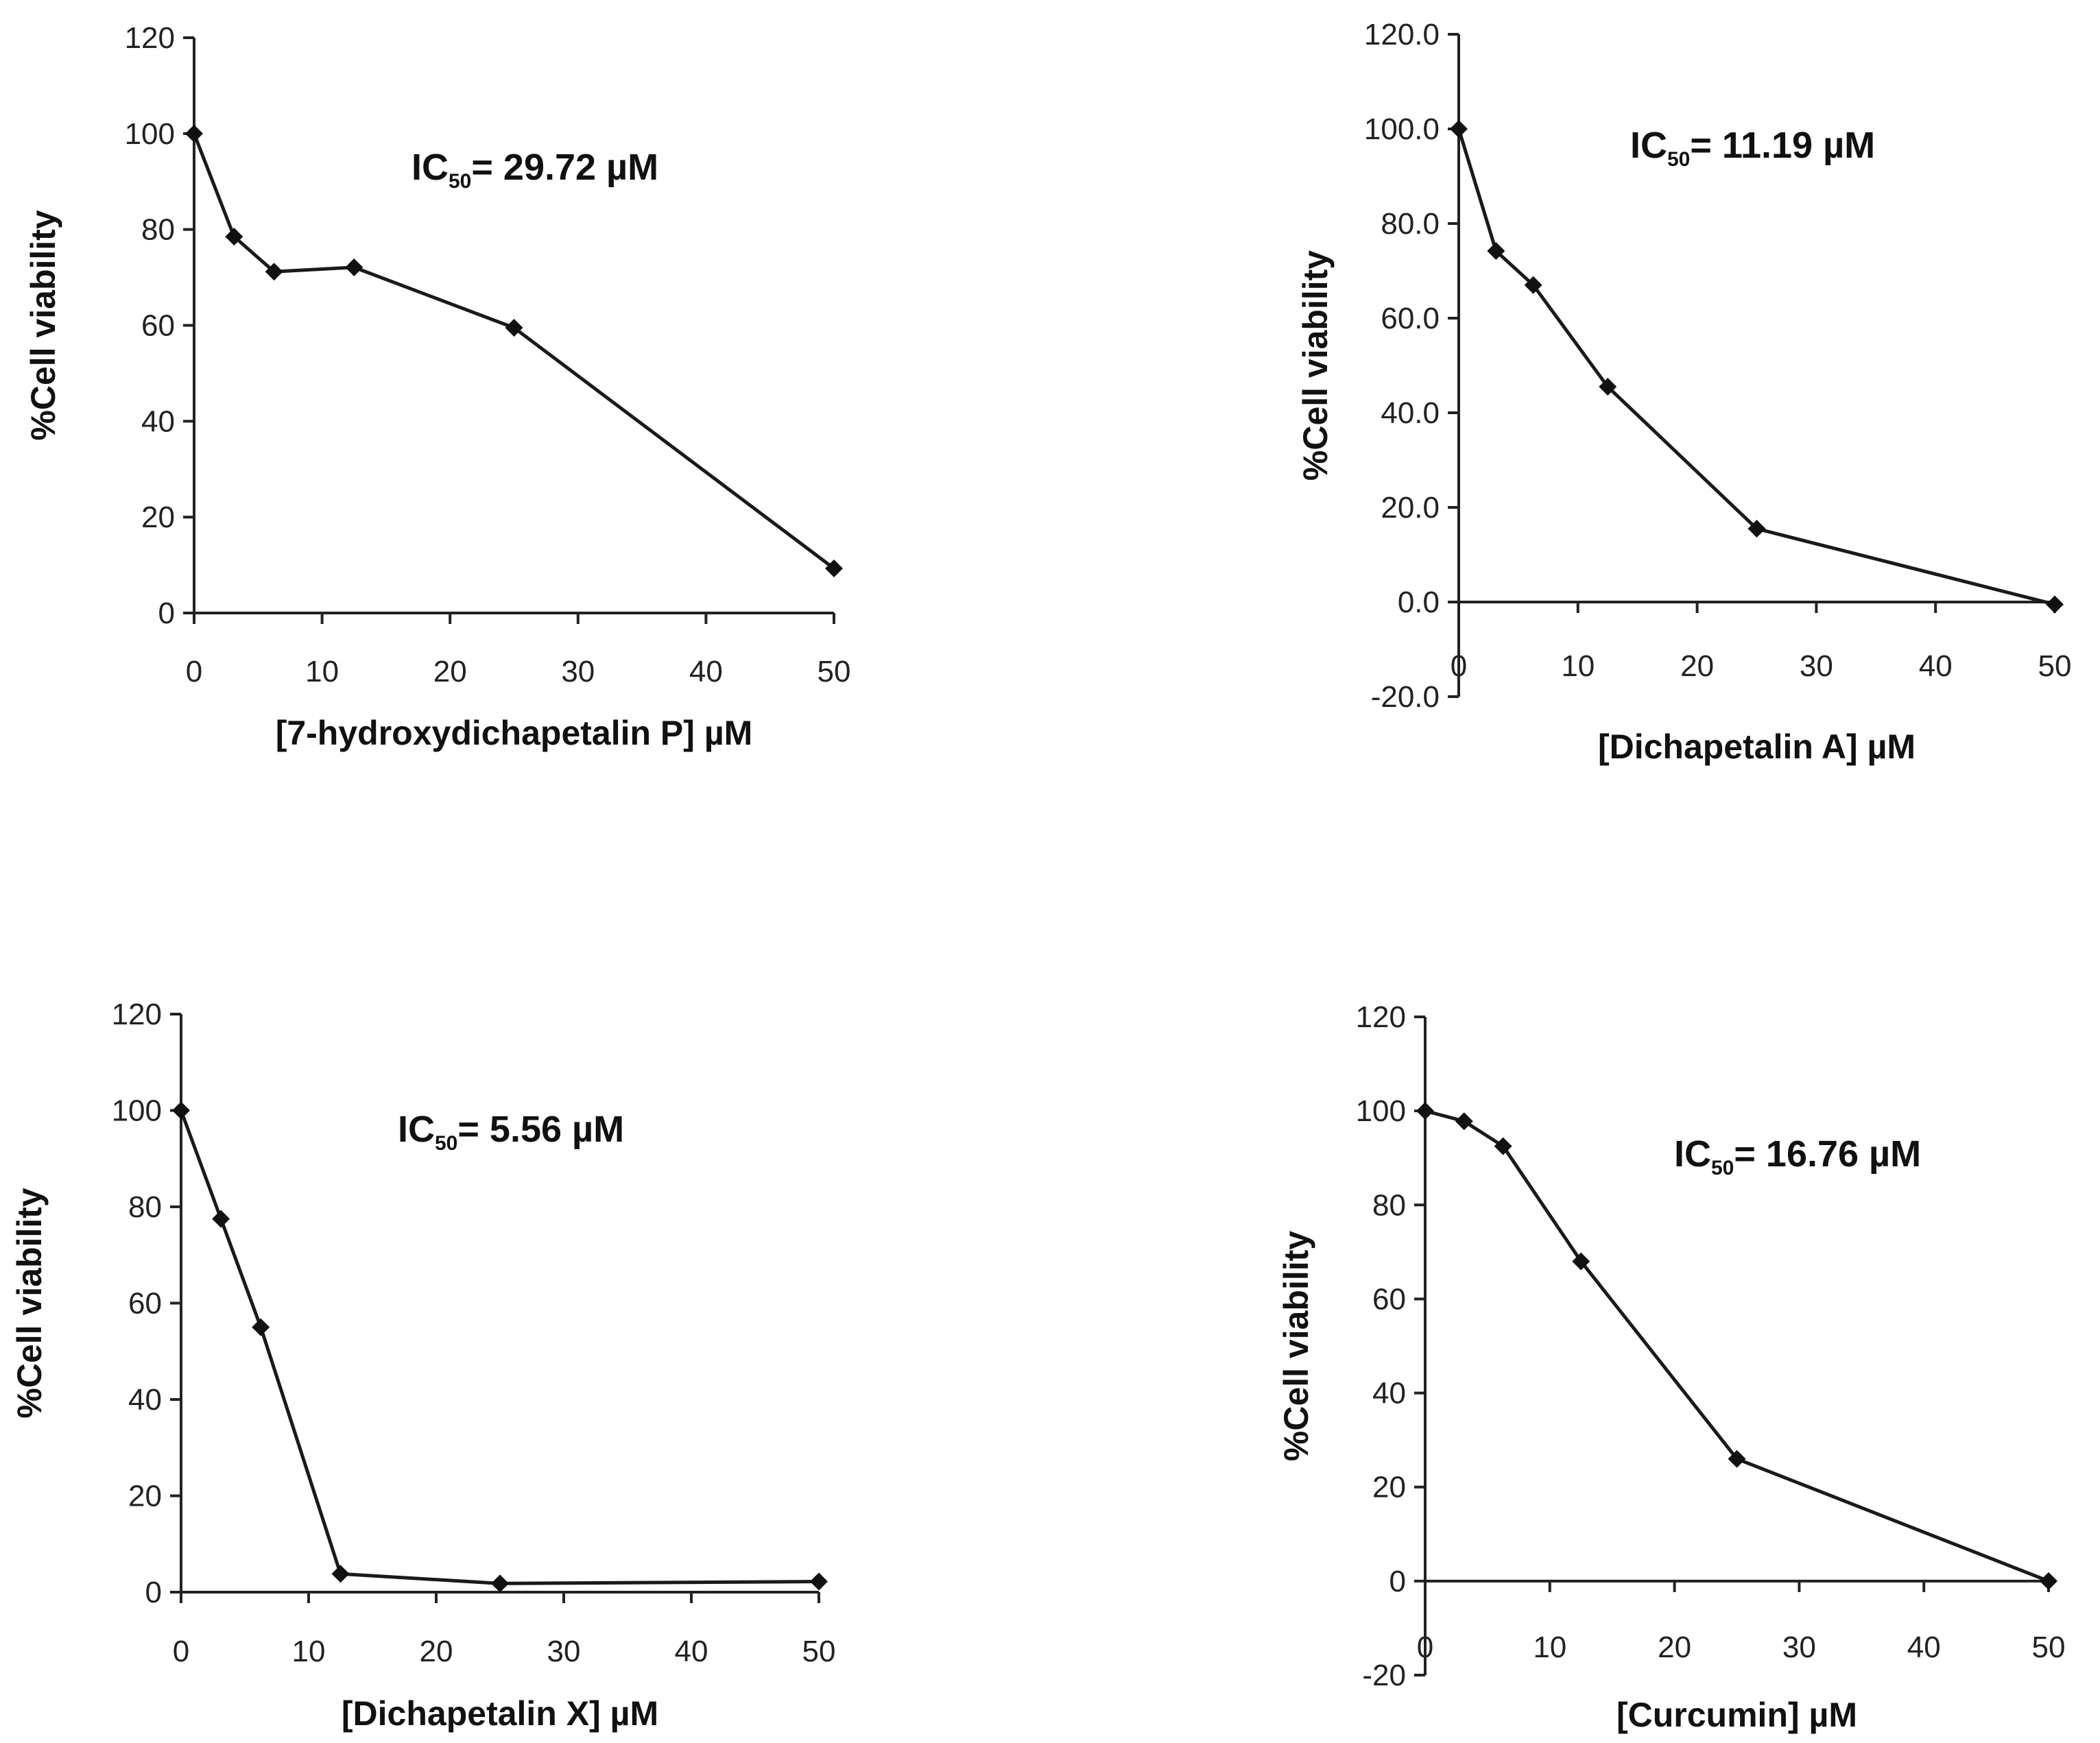  What do you see at coordinates (500, 1713) in the screenshot?
I see `x-axis-label: [Dichapetalin X] µM` at bounding box center [500, 1713].